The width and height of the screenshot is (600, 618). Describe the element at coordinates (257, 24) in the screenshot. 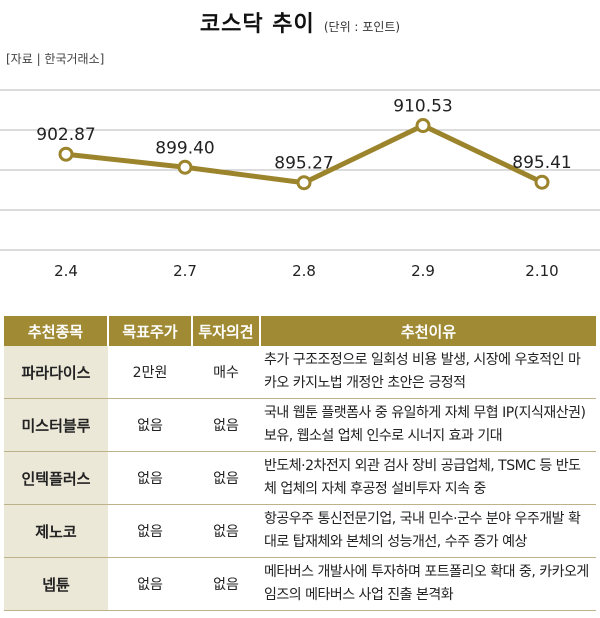

I see `chart-title: 코스닥 추이` at that location.